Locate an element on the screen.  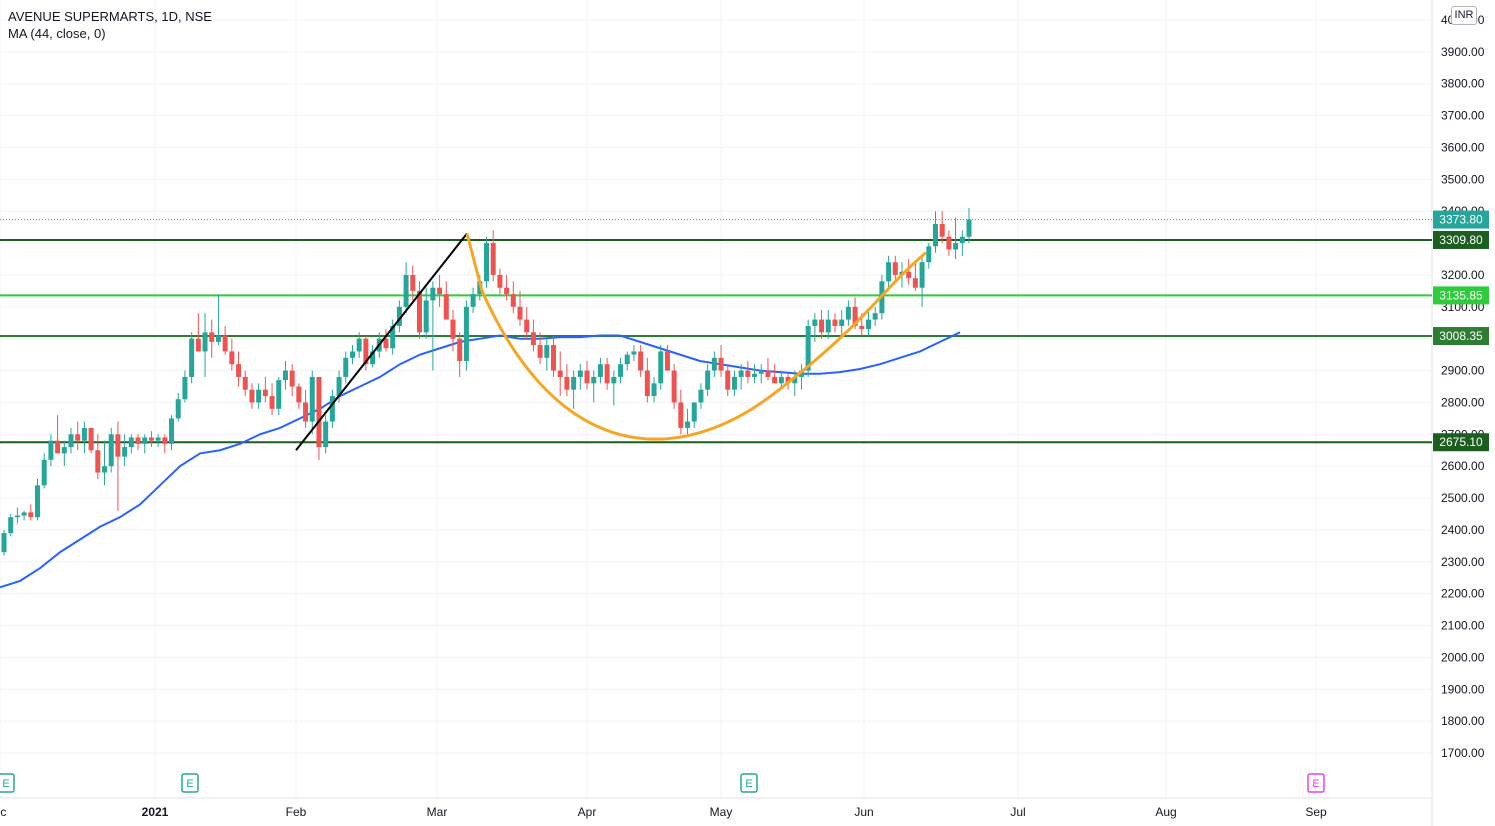
cup-curve is located at coordinates (703, 346).